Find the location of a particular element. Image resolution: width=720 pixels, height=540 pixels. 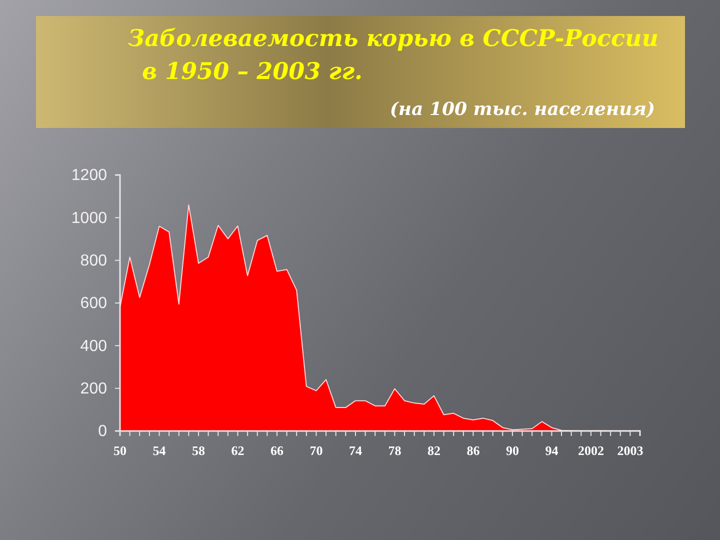

x-tick-label: 86 is located at coordinates (473, 450).